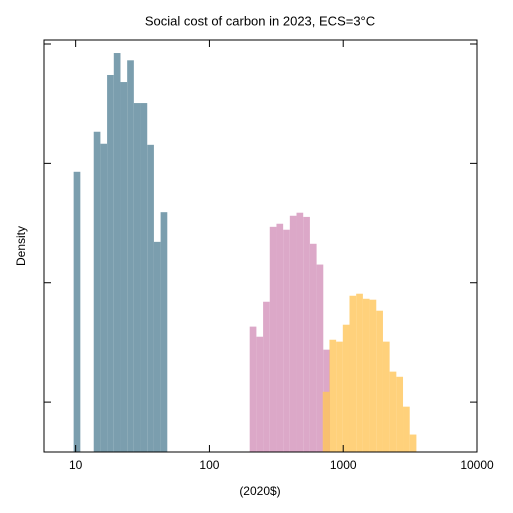 This screenshot has width=513, height=513. I want to click on x-tick-label: 100, so click(209, 465).